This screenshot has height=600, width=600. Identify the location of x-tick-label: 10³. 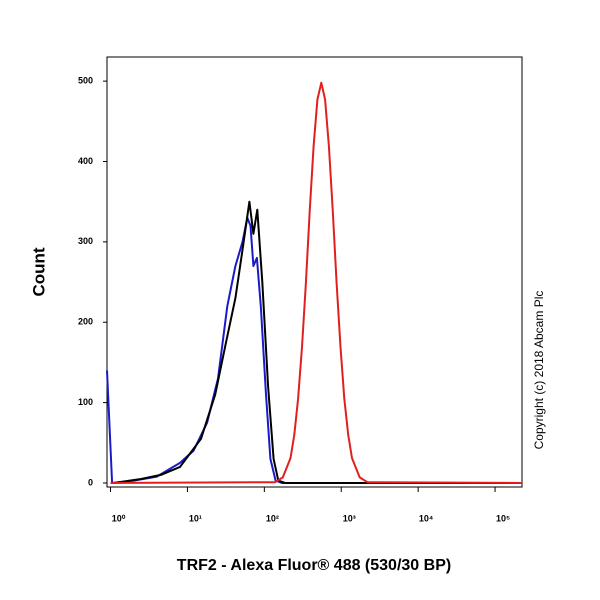
(349, 518).